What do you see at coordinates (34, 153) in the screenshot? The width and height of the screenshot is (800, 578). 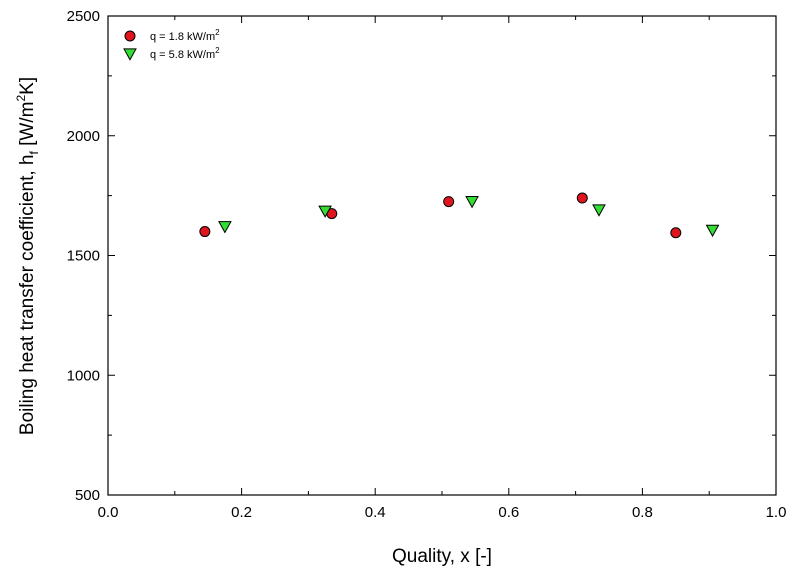 I see `y-axis-title-subscript: f` at bounding box center [34, 153].